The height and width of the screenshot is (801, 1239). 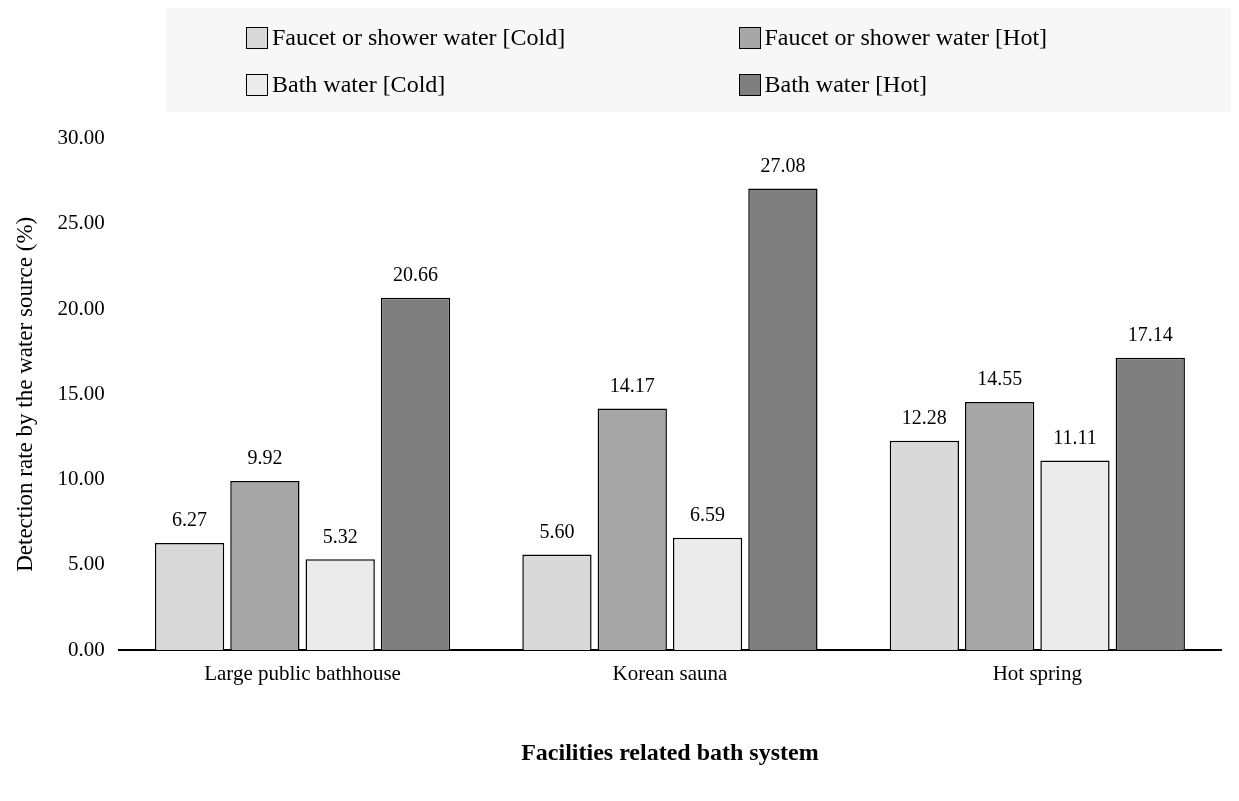 What do you see at coordinates (81, 392) in the screenshot?
I see `y-tick-label: 15.00` at bounding box center [81, 392].